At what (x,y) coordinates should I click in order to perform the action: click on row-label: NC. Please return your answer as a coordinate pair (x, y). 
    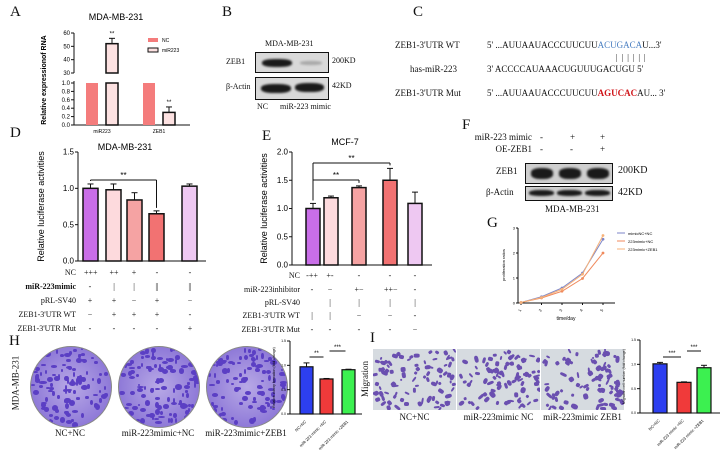
    Looking at the image, I should click on (70, 272).